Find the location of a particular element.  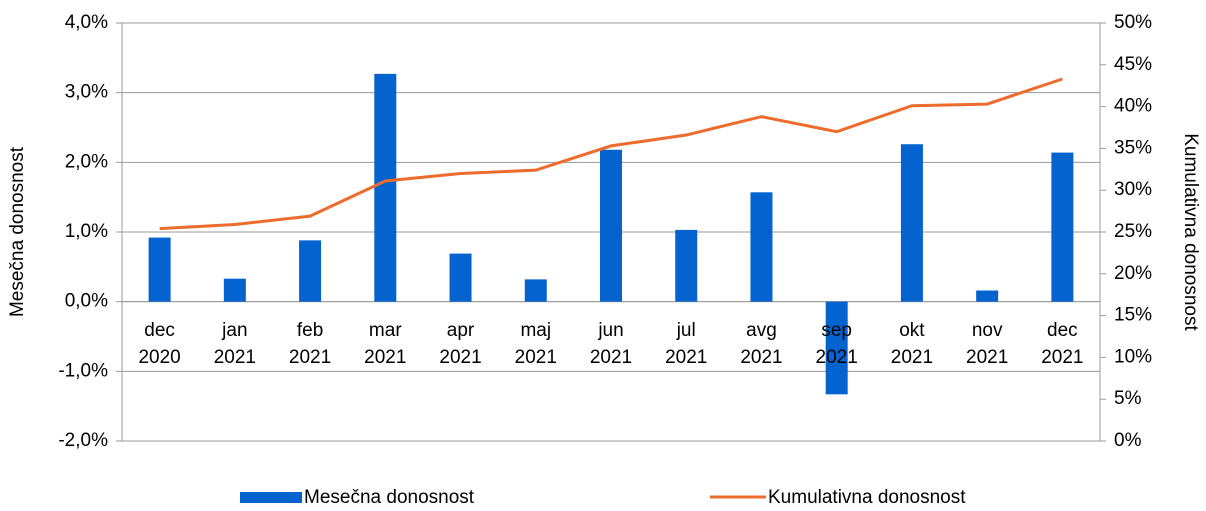

y2-tick-label: 10% is located at coordinates (1133, 356).